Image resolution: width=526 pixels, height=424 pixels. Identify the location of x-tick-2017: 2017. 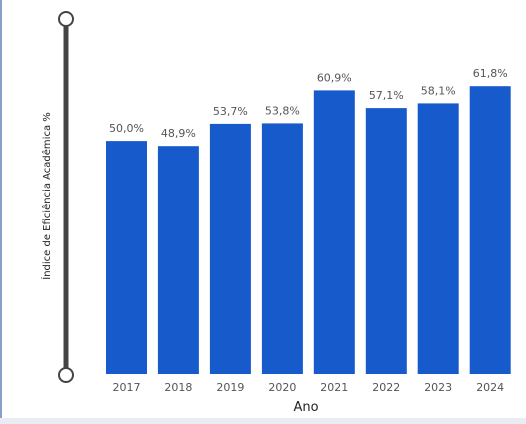
(127, 387).